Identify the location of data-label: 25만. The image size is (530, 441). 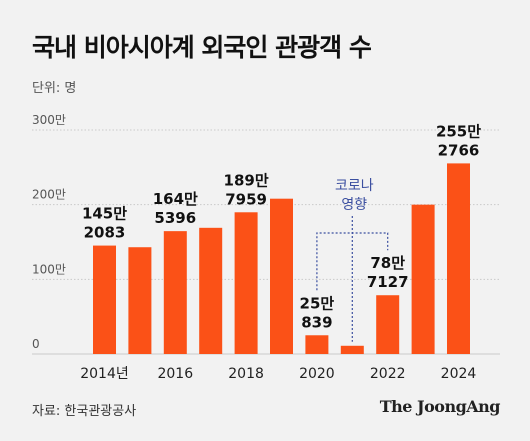
(317, 303).